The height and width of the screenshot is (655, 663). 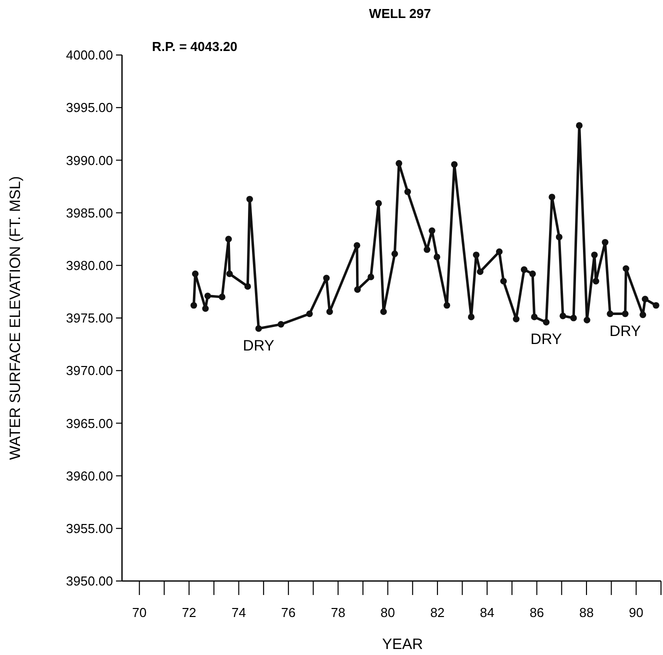 I want to click on x-tick-label: 74, so click(x=239, y=612).